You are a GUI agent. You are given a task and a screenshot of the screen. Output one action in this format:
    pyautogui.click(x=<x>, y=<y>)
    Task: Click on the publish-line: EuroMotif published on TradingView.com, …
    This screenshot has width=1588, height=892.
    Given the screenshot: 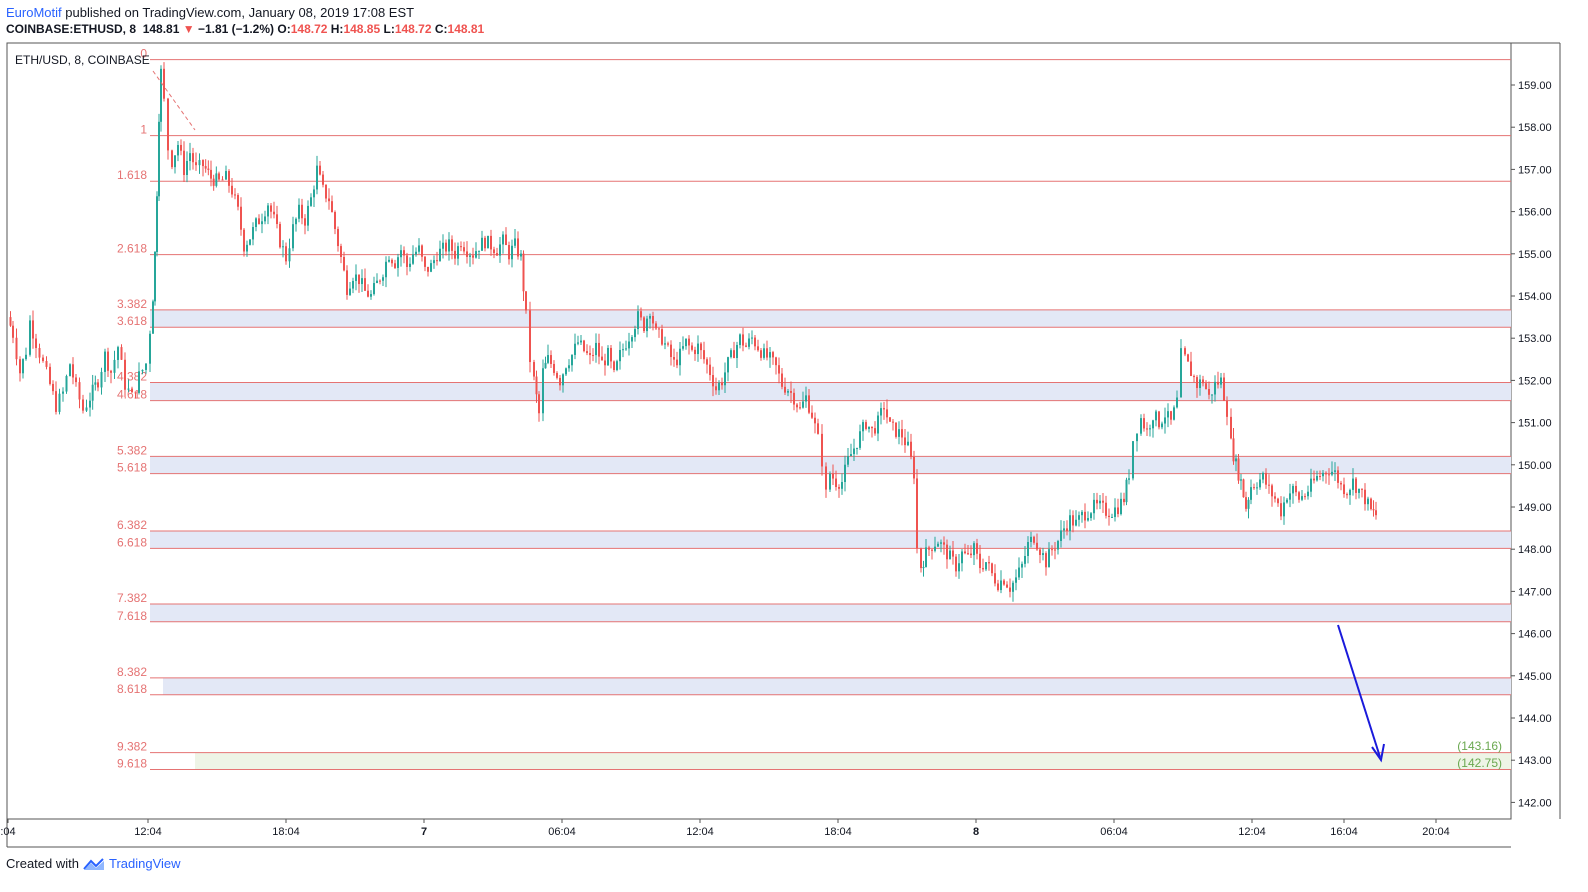 What is the action you would take?
    pyautogui.click(x=210, y=12)
    